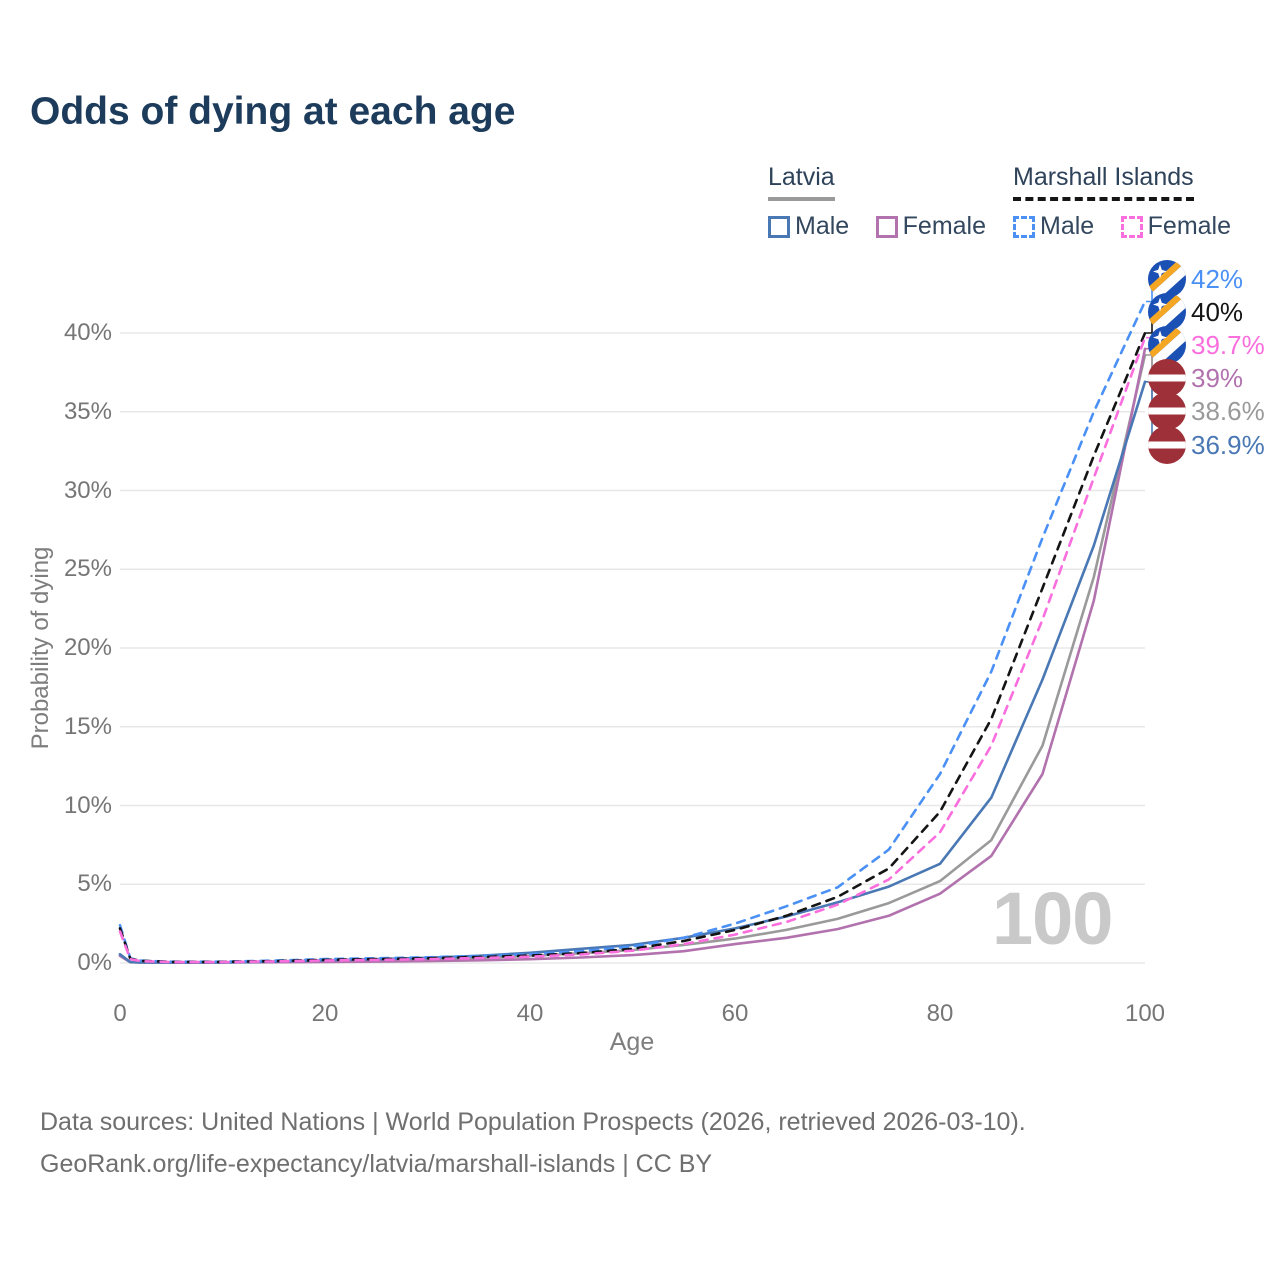 The height and width of the screenshot is (1280, 1280). What do you see at coordinates (1067, 226) in the screenshot?
I see `legend-label-marshall-islands-male: Male` at bounding box center [1067, 226].